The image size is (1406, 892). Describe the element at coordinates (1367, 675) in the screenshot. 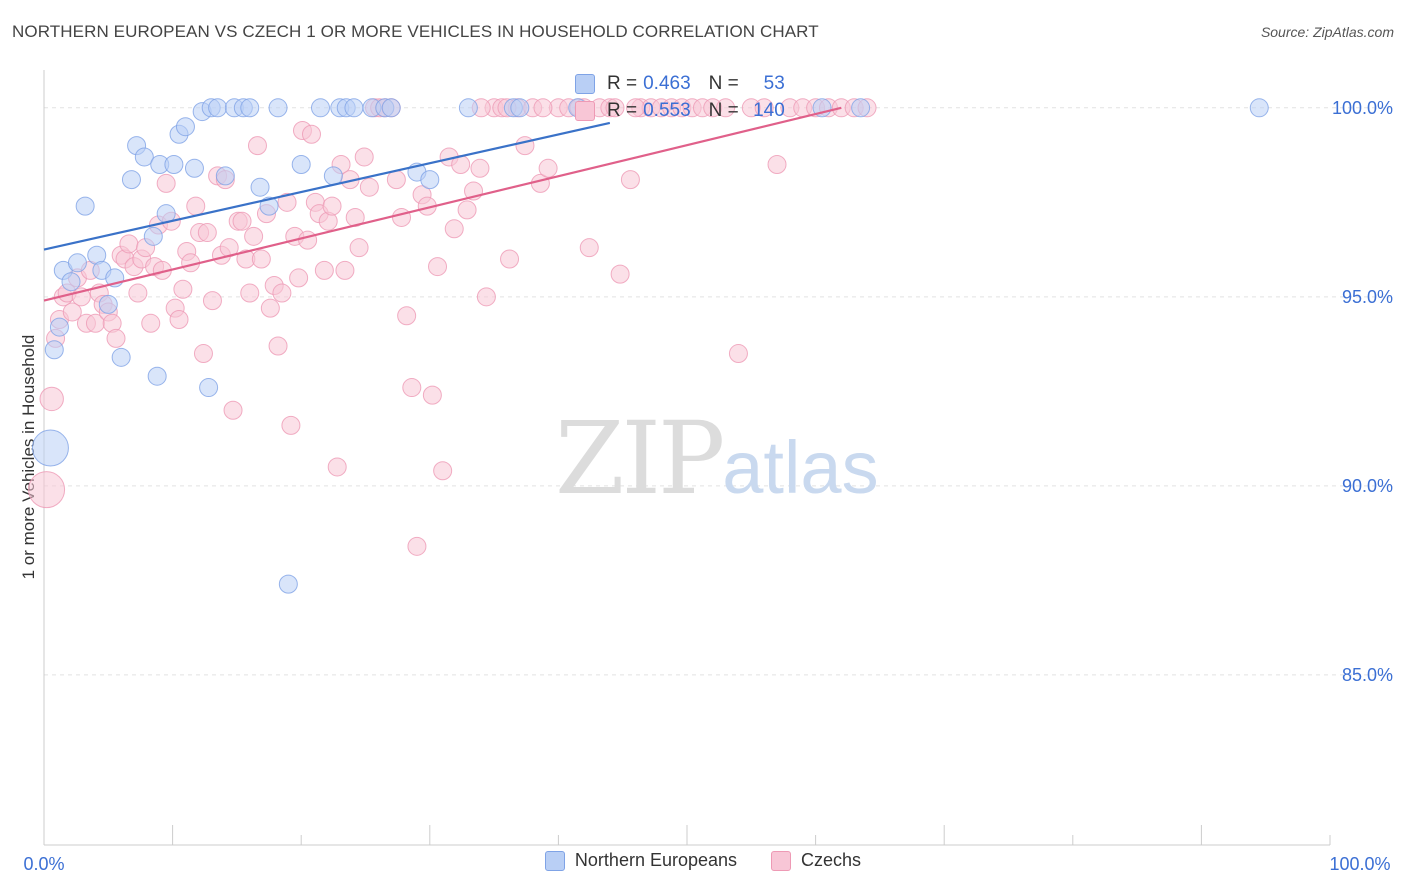

I see `y-tick-label: 85.0%` at that location.